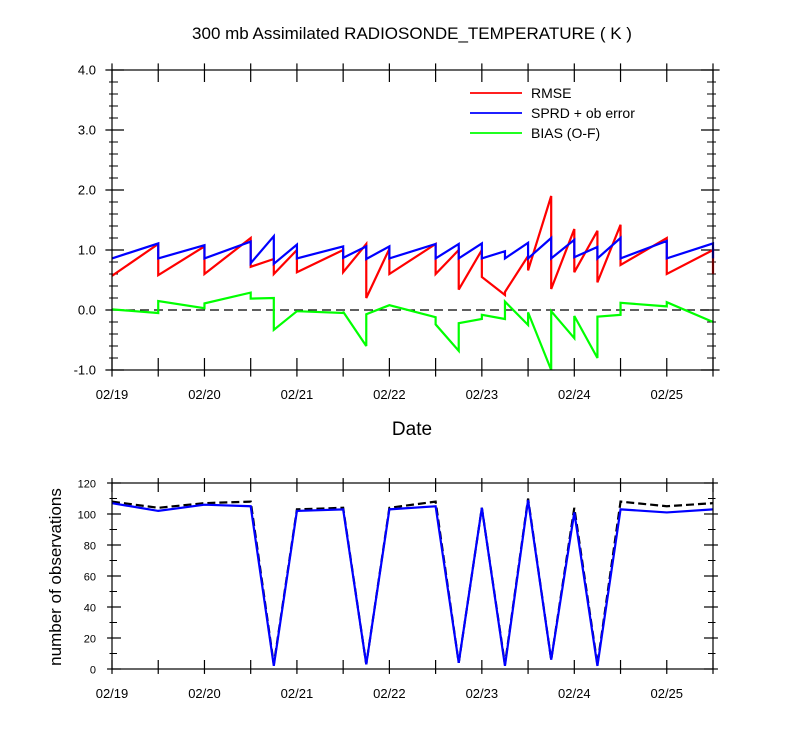 The height and width of the screenshot is (750, 800). Describe the element at coordinates (551, 93) in the screenshot. I see `legend-label: RMSE` at that location.